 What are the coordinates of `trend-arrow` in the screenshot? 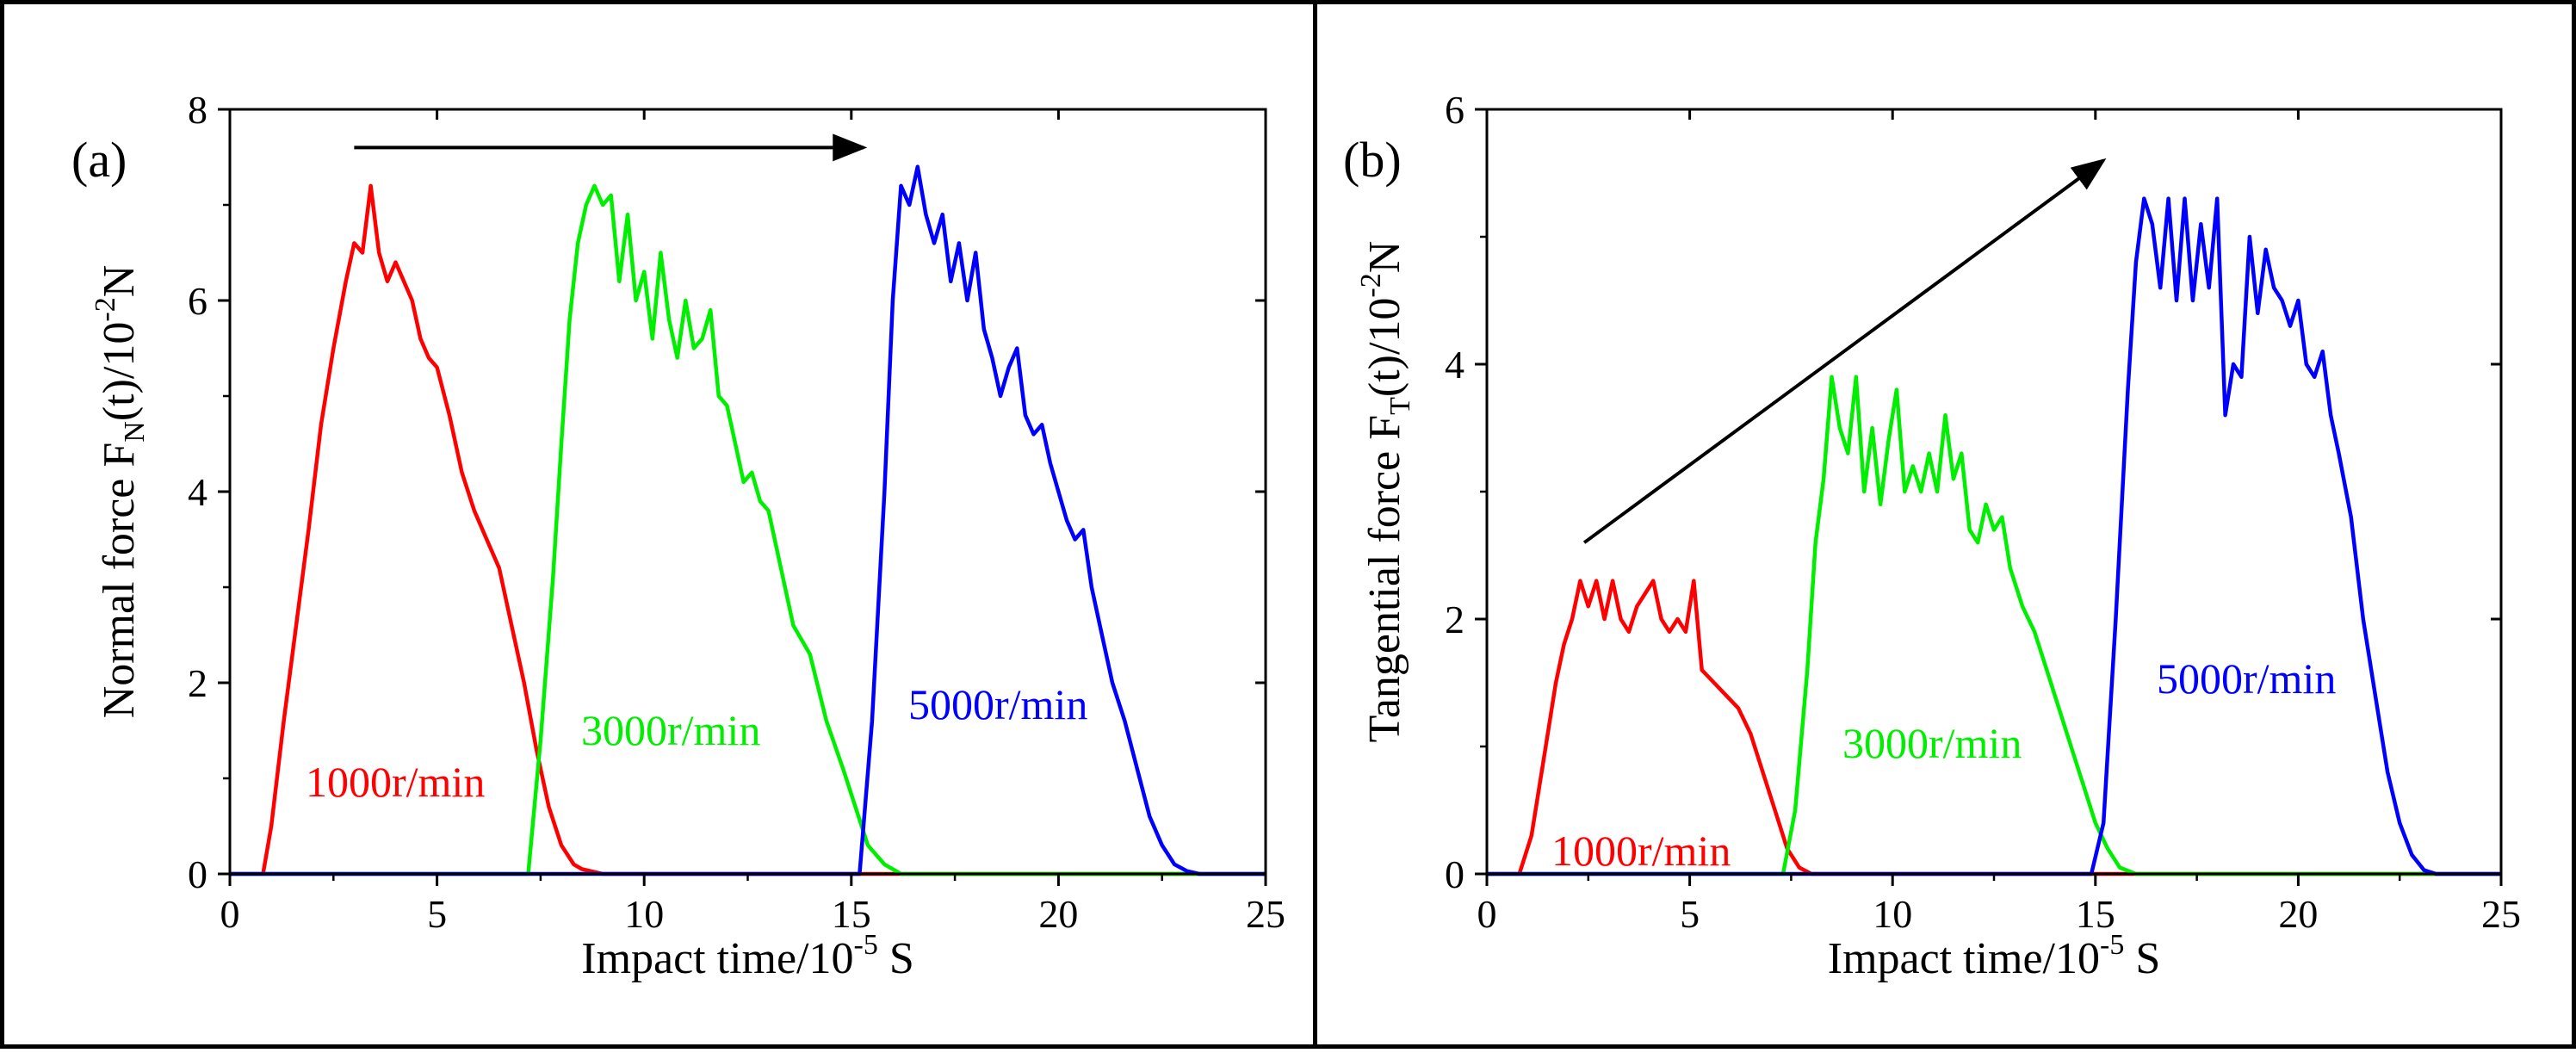 It's located at (1845, 351).